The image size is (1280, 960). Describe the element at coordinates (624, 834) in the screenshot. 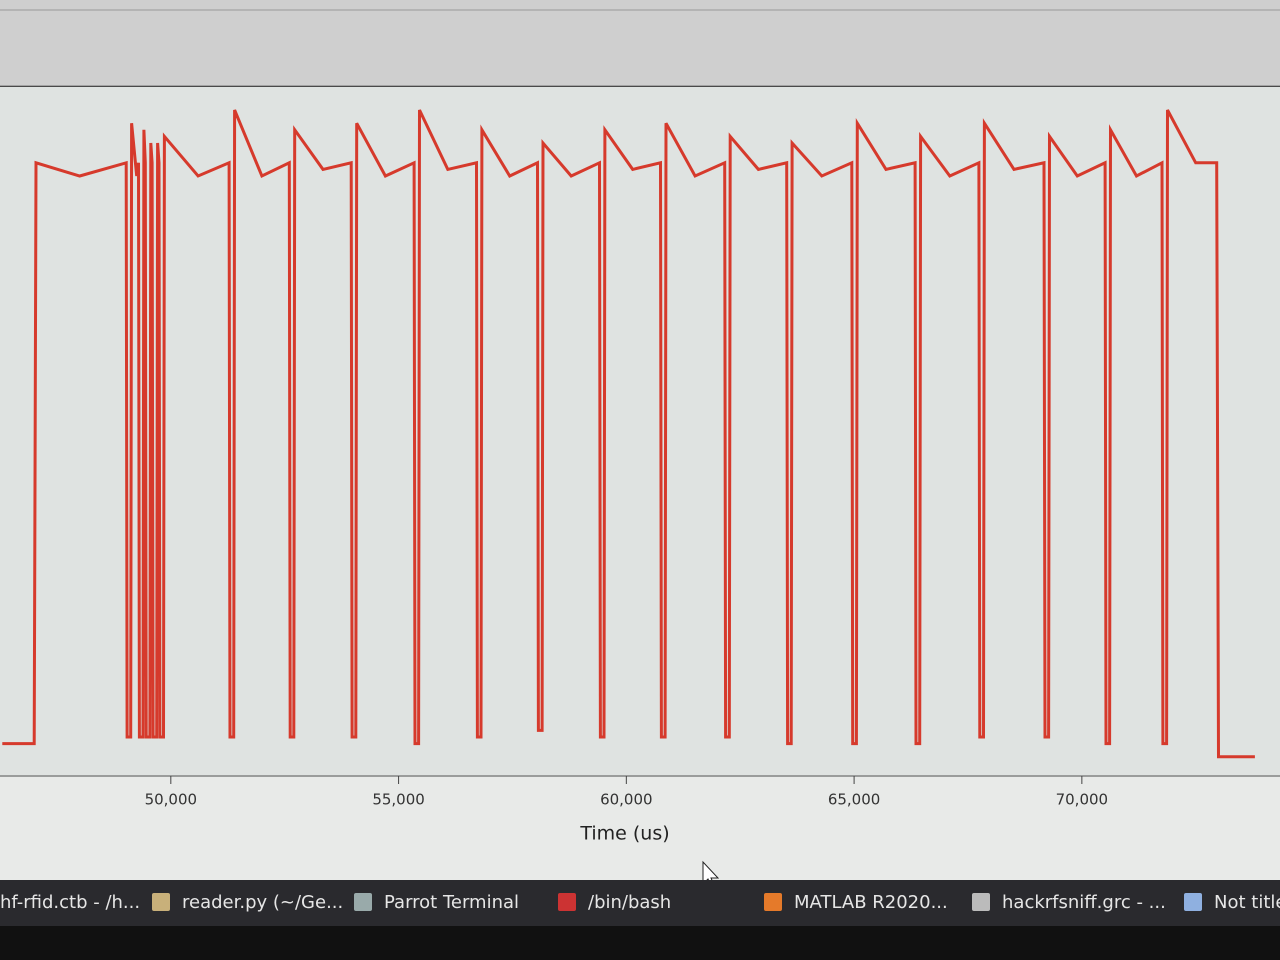

I see `x-axis-label: Time (us)` at that location.